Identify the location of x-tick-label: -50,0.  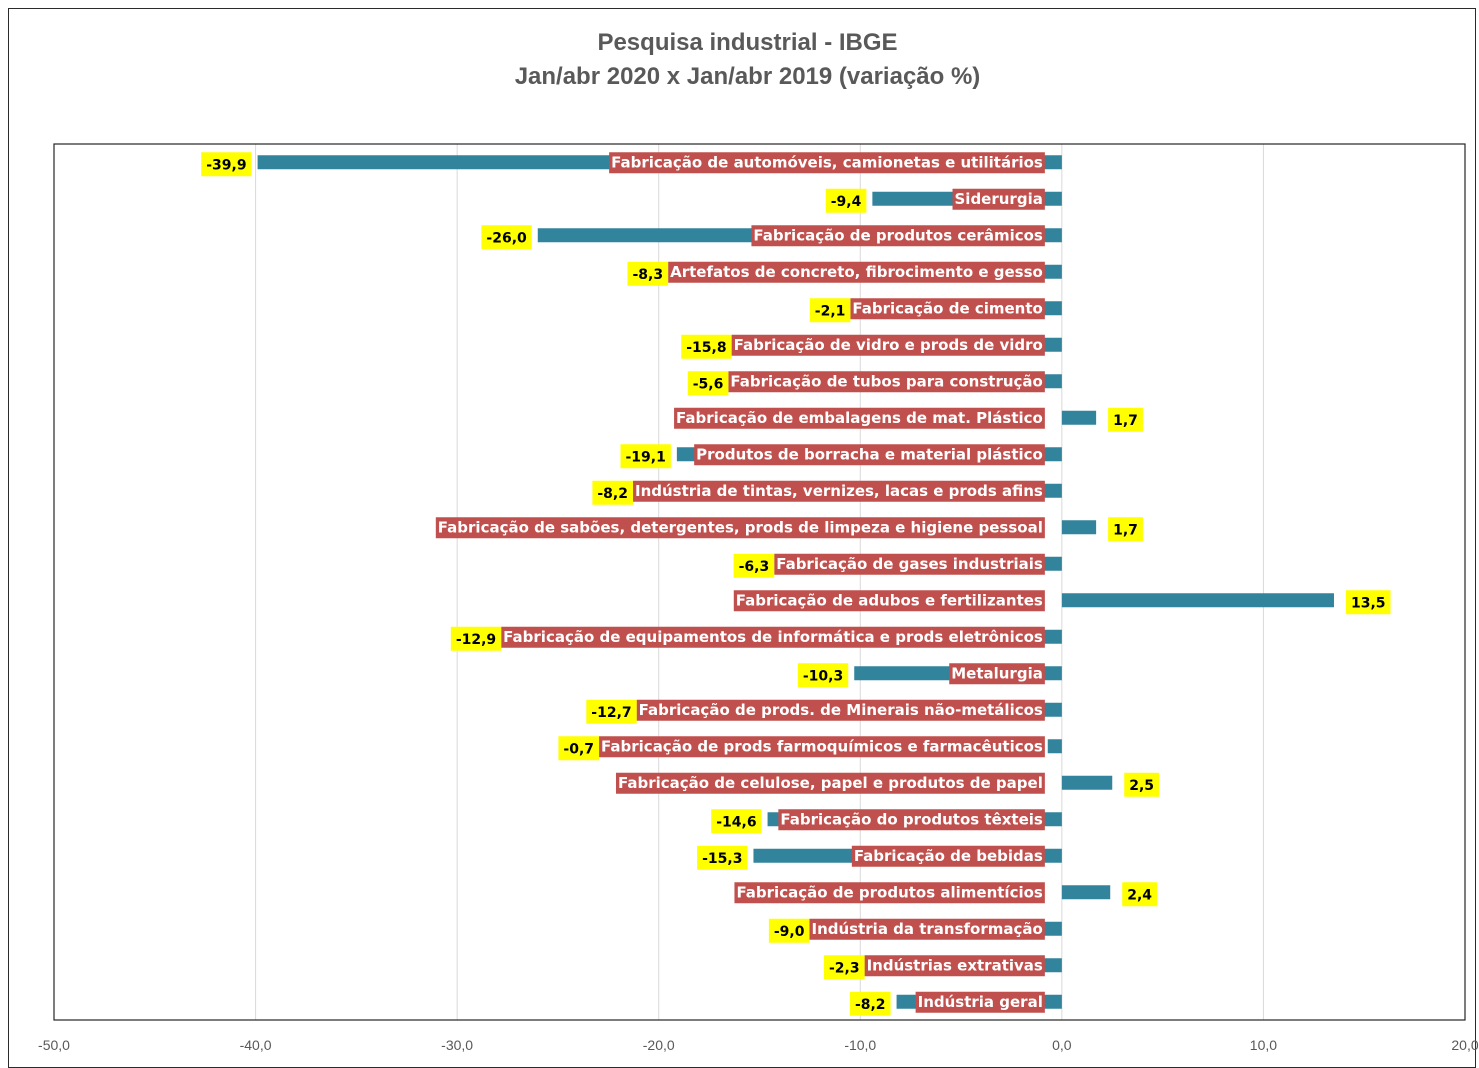
(54, 1045).